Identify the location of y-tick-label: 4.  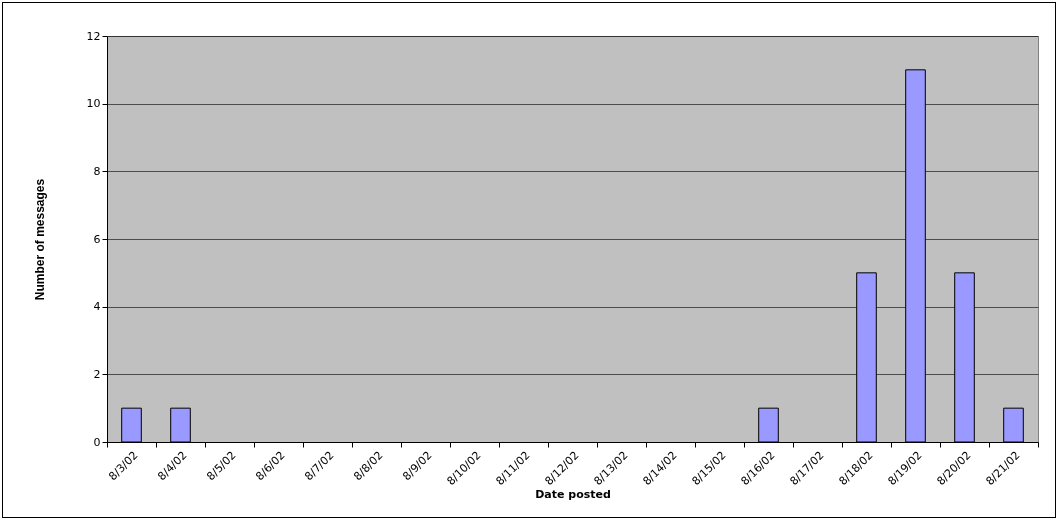
(97, 307).